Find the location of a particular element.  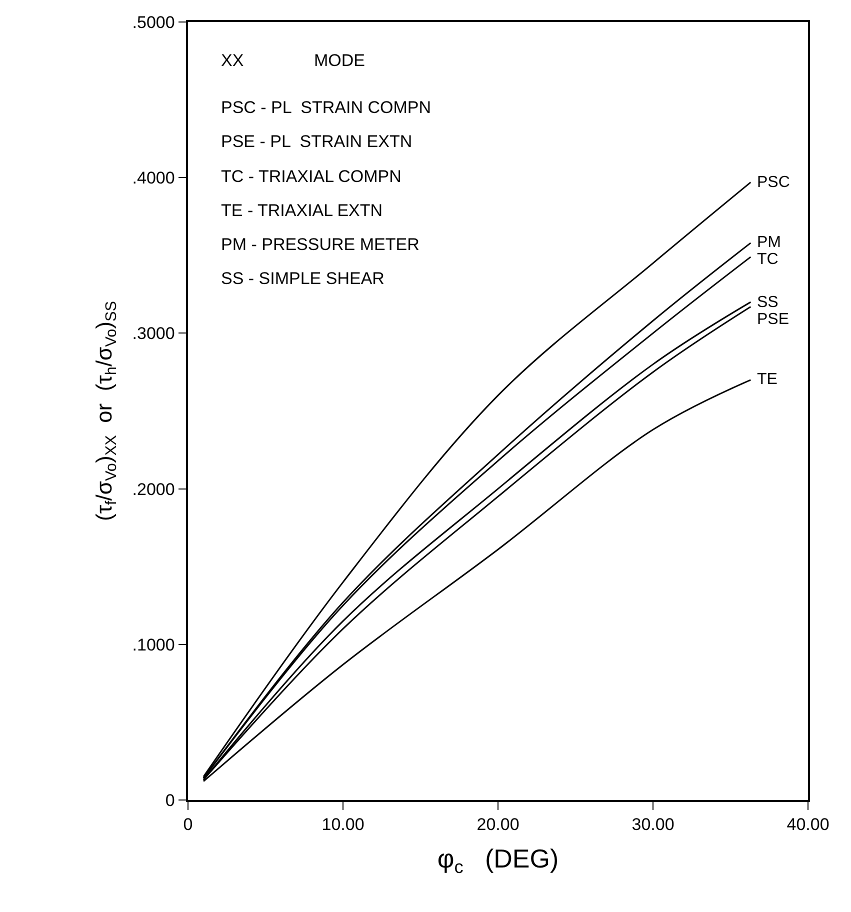

x-tick-label: 40.00 is located at coordinates (808, 824).